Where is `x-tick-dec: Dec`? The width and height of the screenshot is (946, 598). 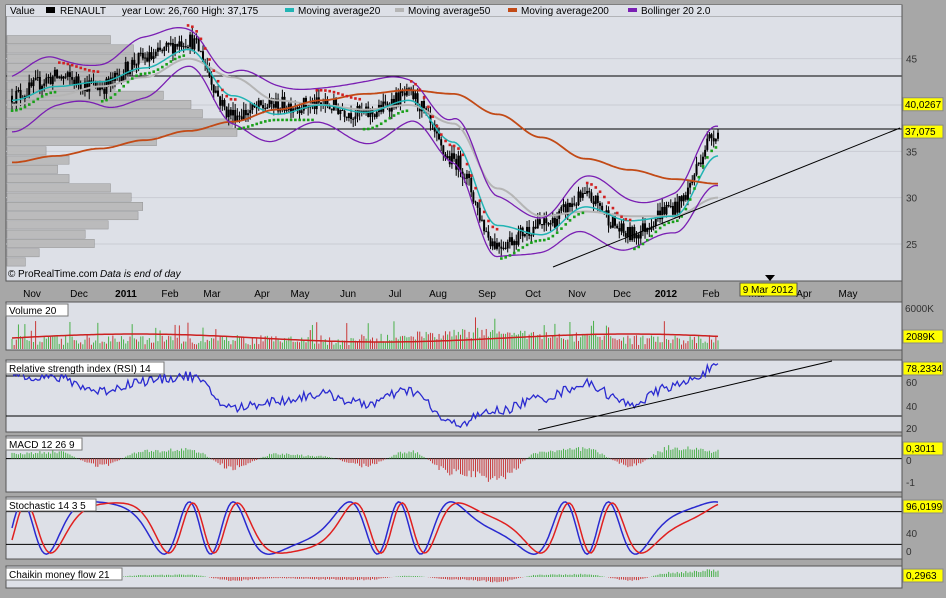 x-tick-dec: Dec is located at coordinates (622, 294).